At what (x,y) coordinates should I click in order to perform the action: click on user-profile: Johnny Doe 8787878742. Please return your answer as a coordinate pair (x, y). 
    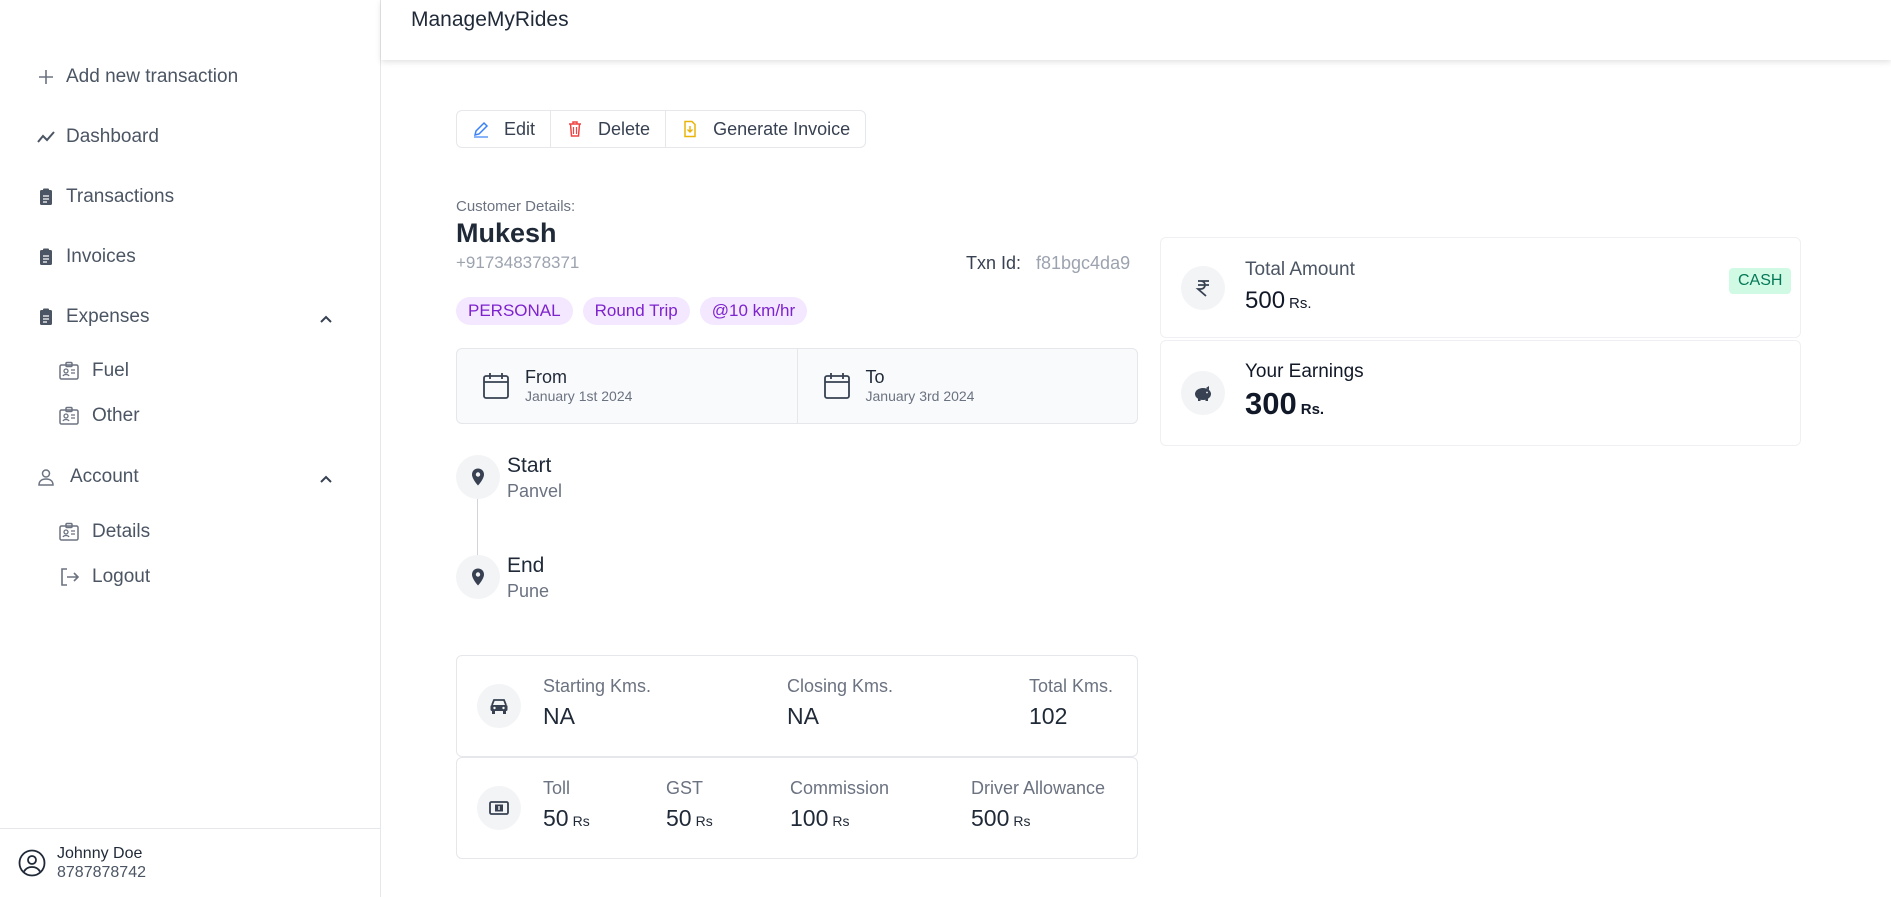
    Looking at the image, I should click on (190, 862).